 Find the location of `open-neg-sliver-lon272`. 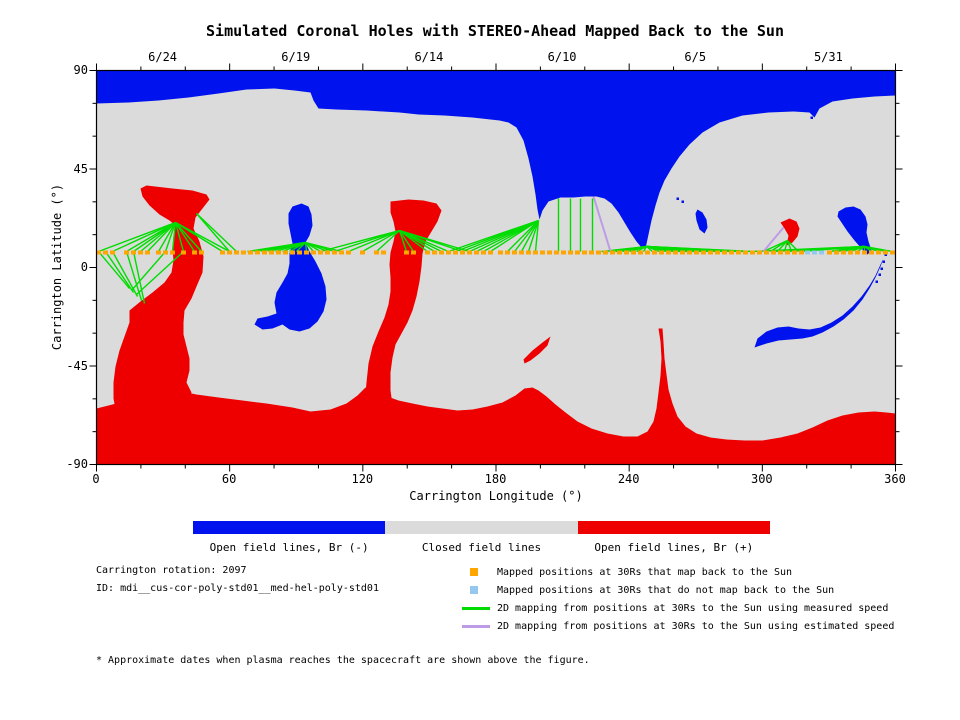

open-neg-sliver-lon272 is located at coordinates (701, 221).